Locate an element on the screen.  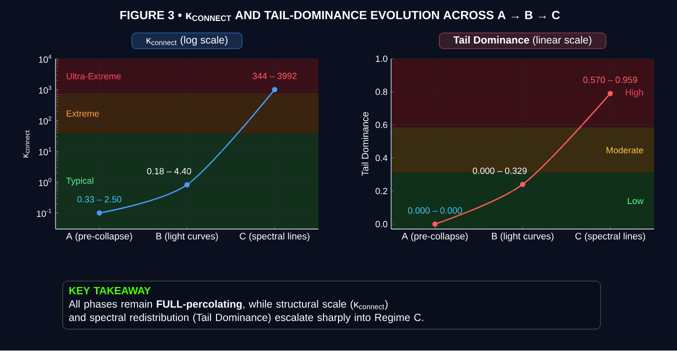
y-tick-label: 10$^{2}$ is located at coordinates (45, 120).